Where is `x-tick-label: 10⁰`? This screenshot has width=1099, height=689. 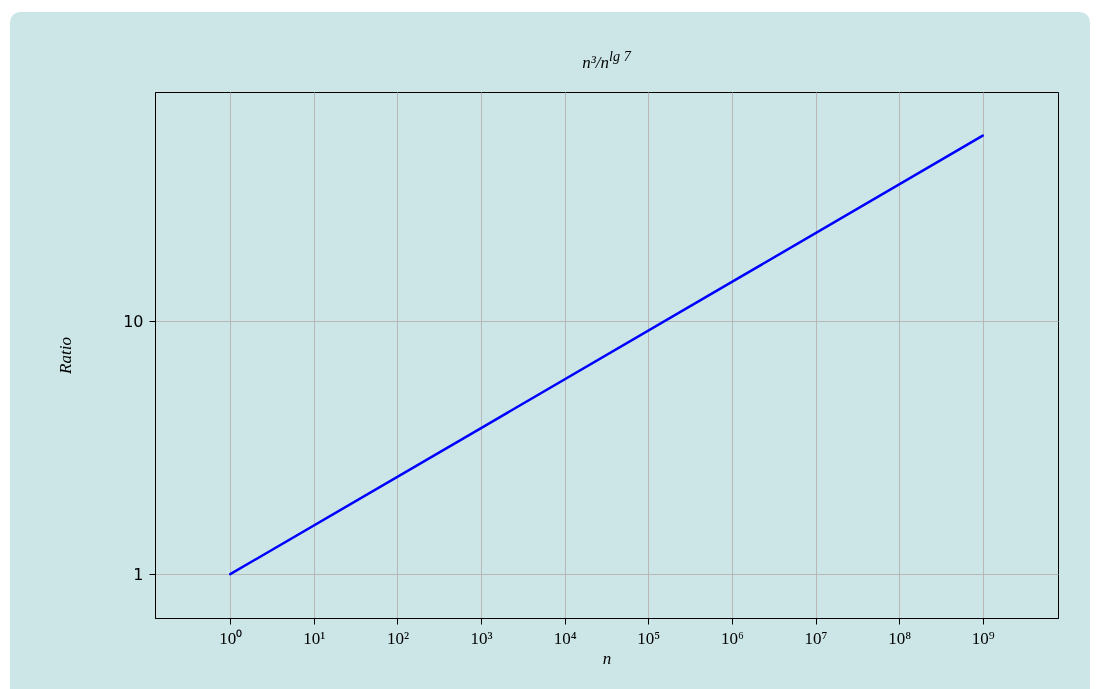 x-tick-label: 10⁰ is located at coordinates (231, 638).